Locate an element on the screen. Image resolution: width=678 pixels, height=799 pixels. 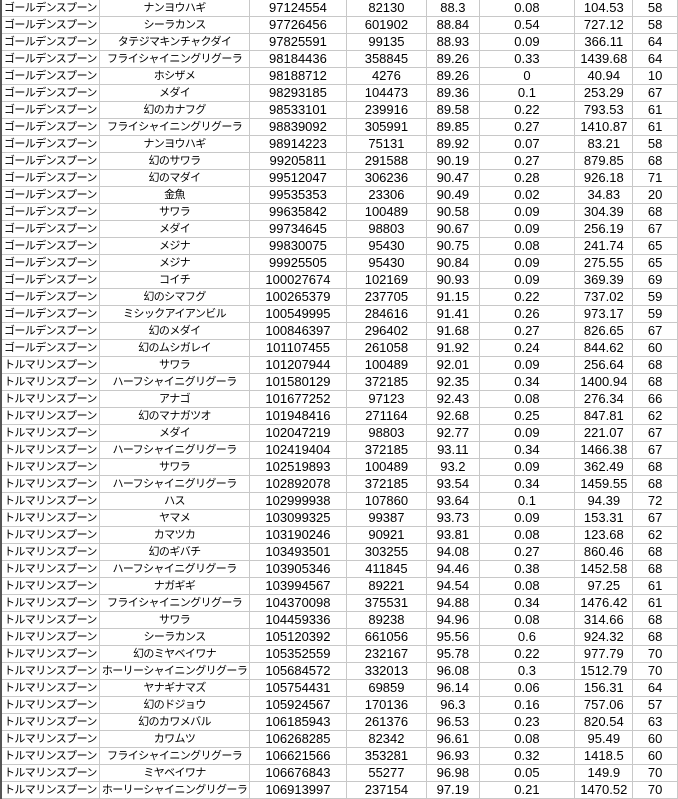
fish-name-cell: 幻のサワラ is located at coordinates (174, 161).